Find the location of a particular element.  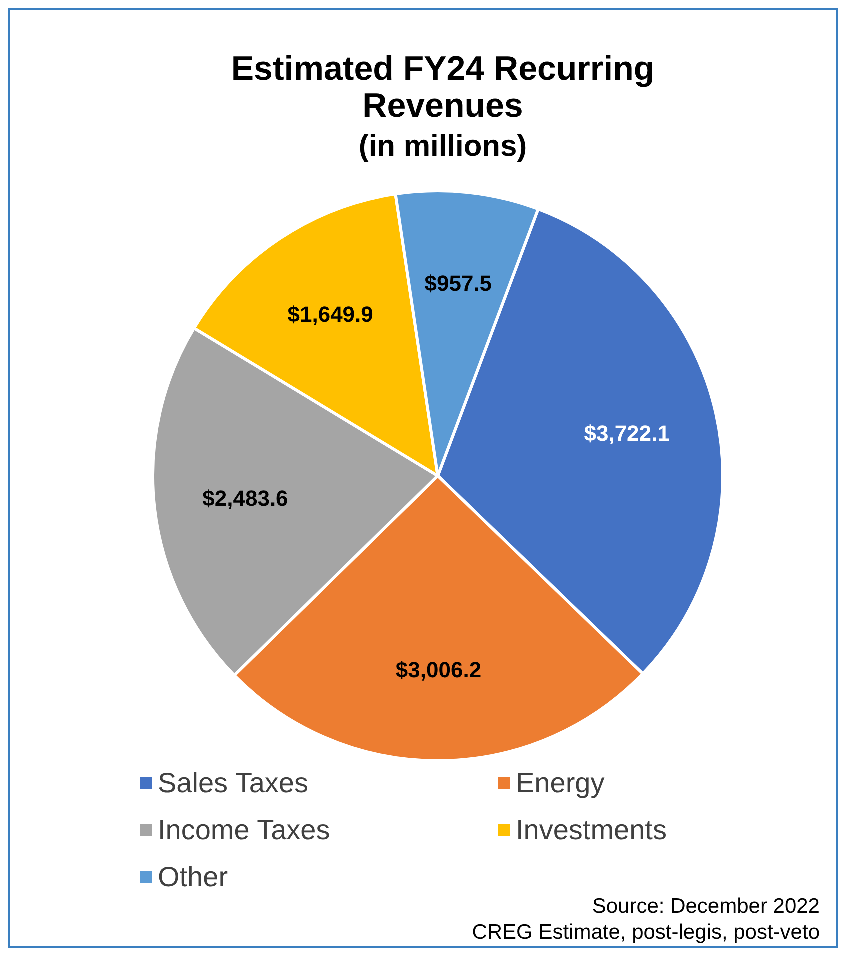

legend-label: Energy is located at coordinates (560, 783).